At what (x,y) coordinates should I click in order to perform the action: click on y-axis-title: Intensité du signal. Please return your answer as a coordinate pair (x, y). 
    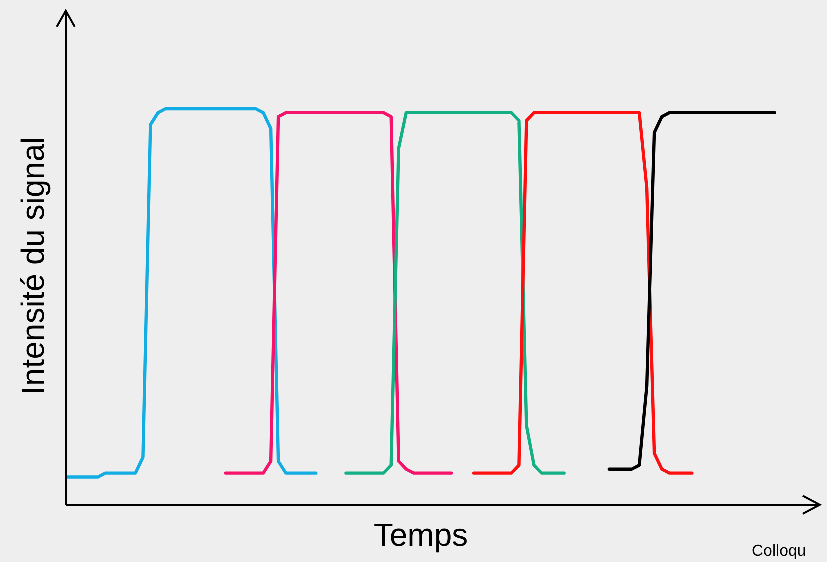
    Looking at the image, I should click on (33, 266).